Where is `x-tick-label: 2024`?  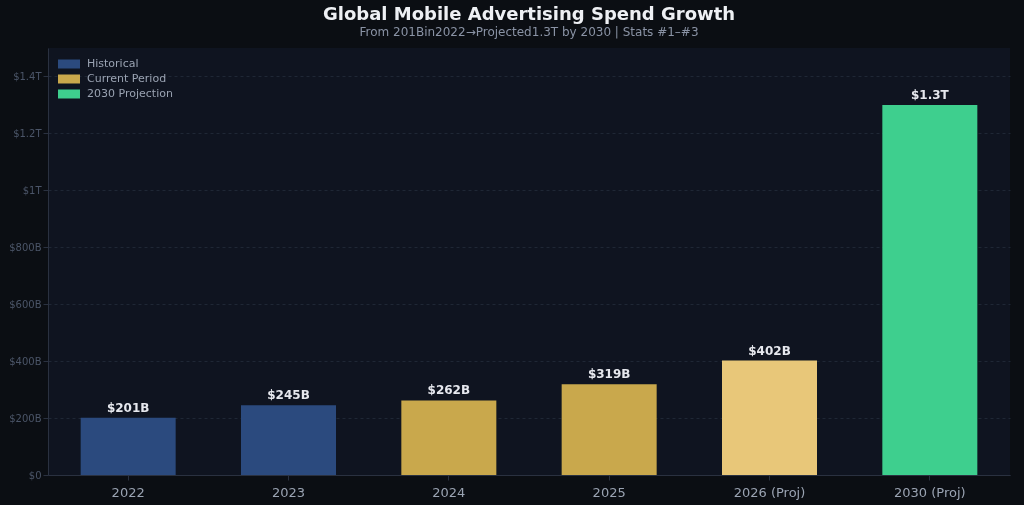
x-tick-label: 2024 is located at coordinates (449, 492).